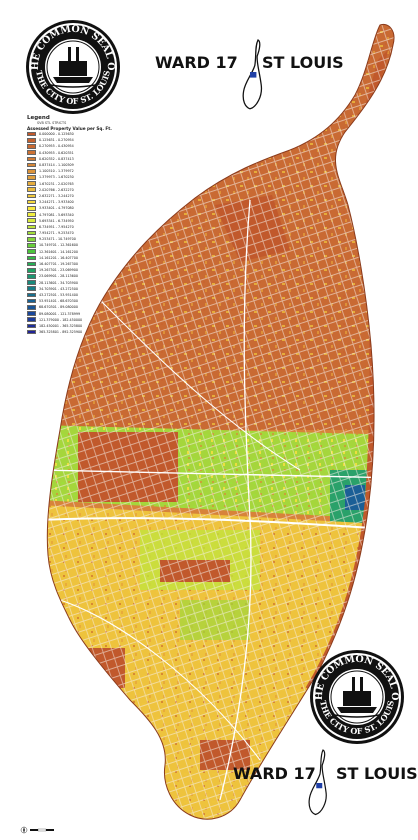 This screenshot has width=418, height=840. What do you see at coordinates (56, 134) in the screenshot?
I see `legend-label: 0.000000 - 0.125630` at bounding box center [56, 134].